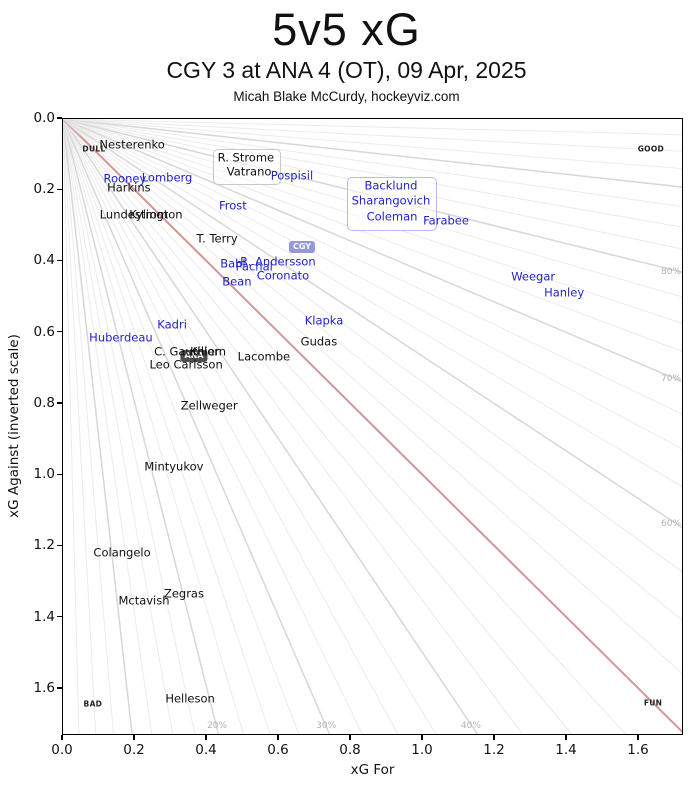 This screenshot has height=788, width=693. I want to click on player-label: Colangelo, so click(122, 552).